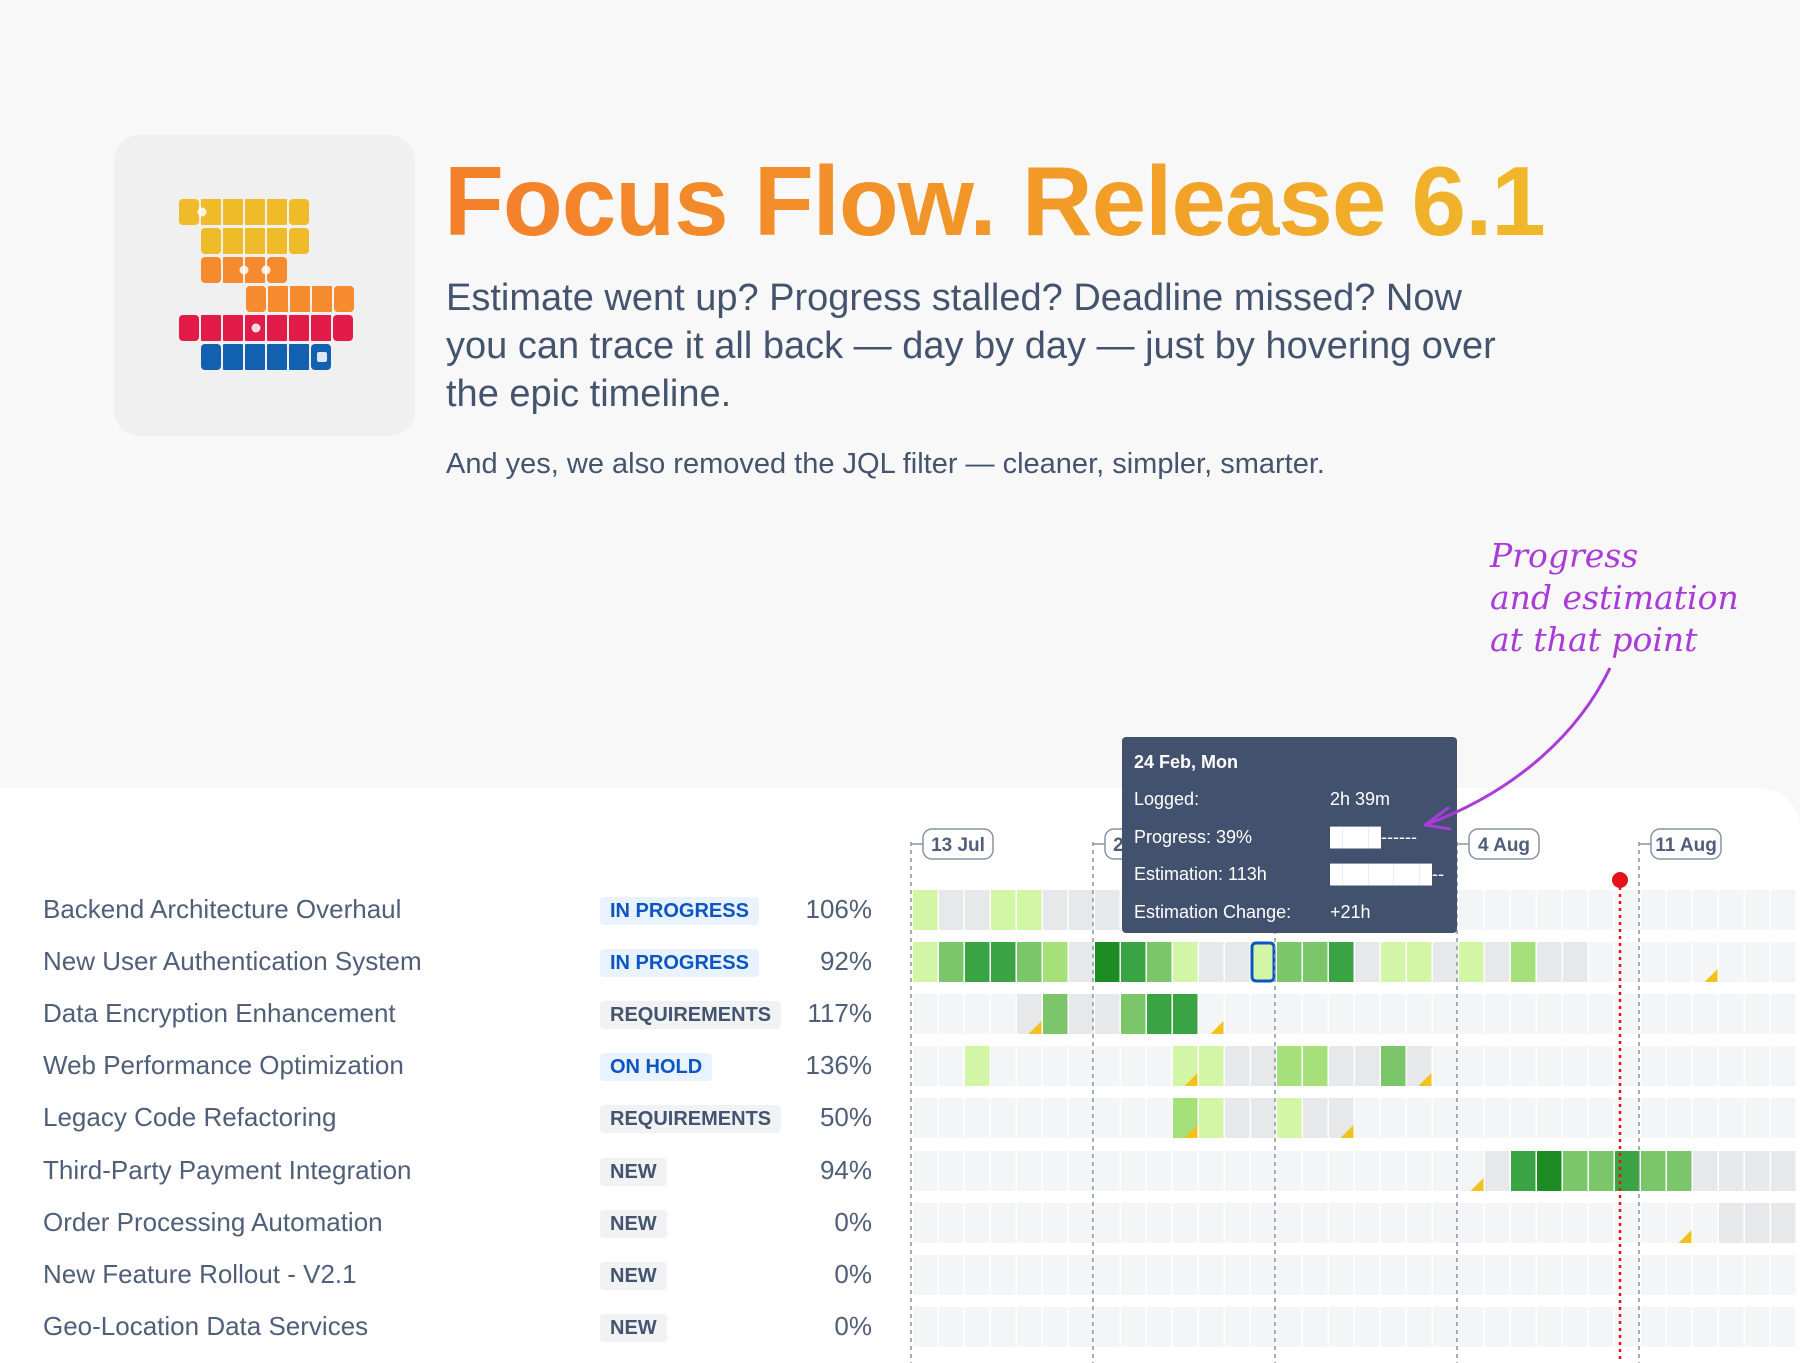 The image size is (1800, 1363). What do you see at coordinates (839, 1065) in the screenshot?
I see `epic-progress-percent: 136%` at bounding box center [839, 1065].